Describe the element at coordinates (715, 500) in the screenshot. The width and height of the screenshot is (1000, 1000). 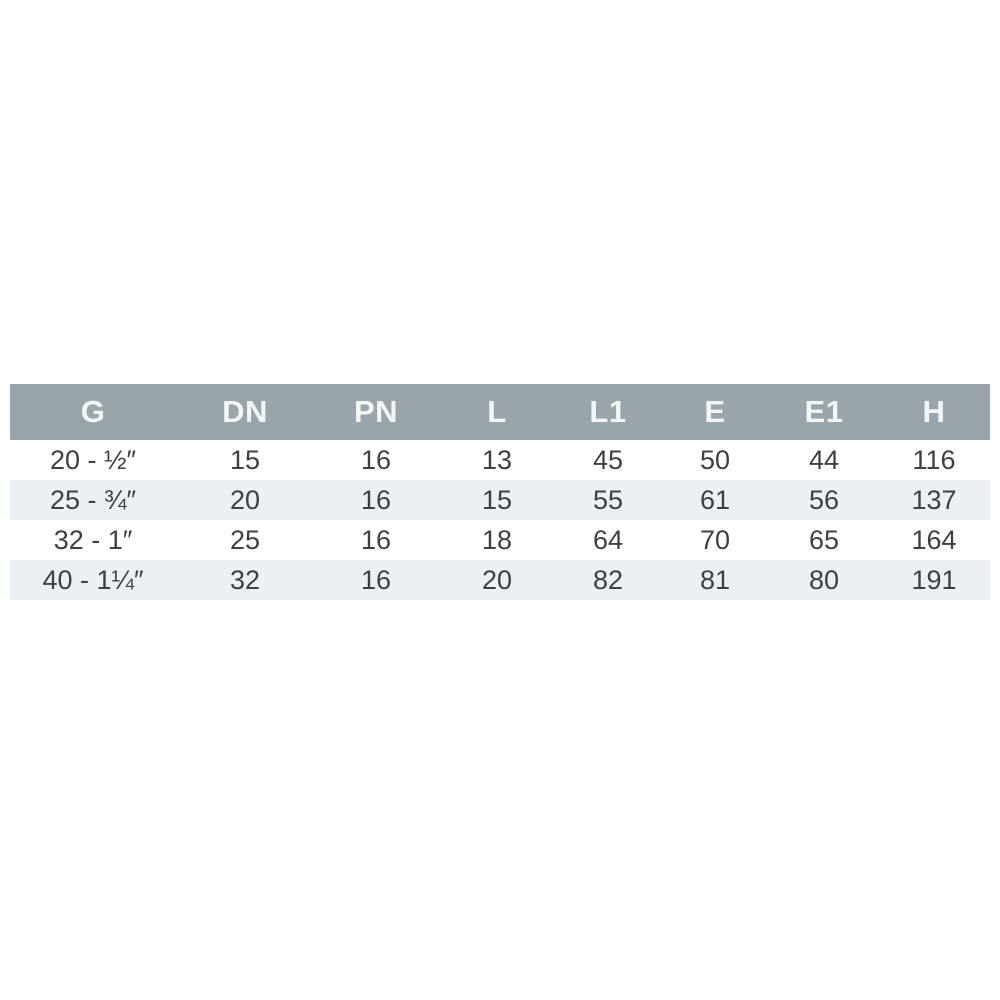
I see `table-cell: 61` at that location.